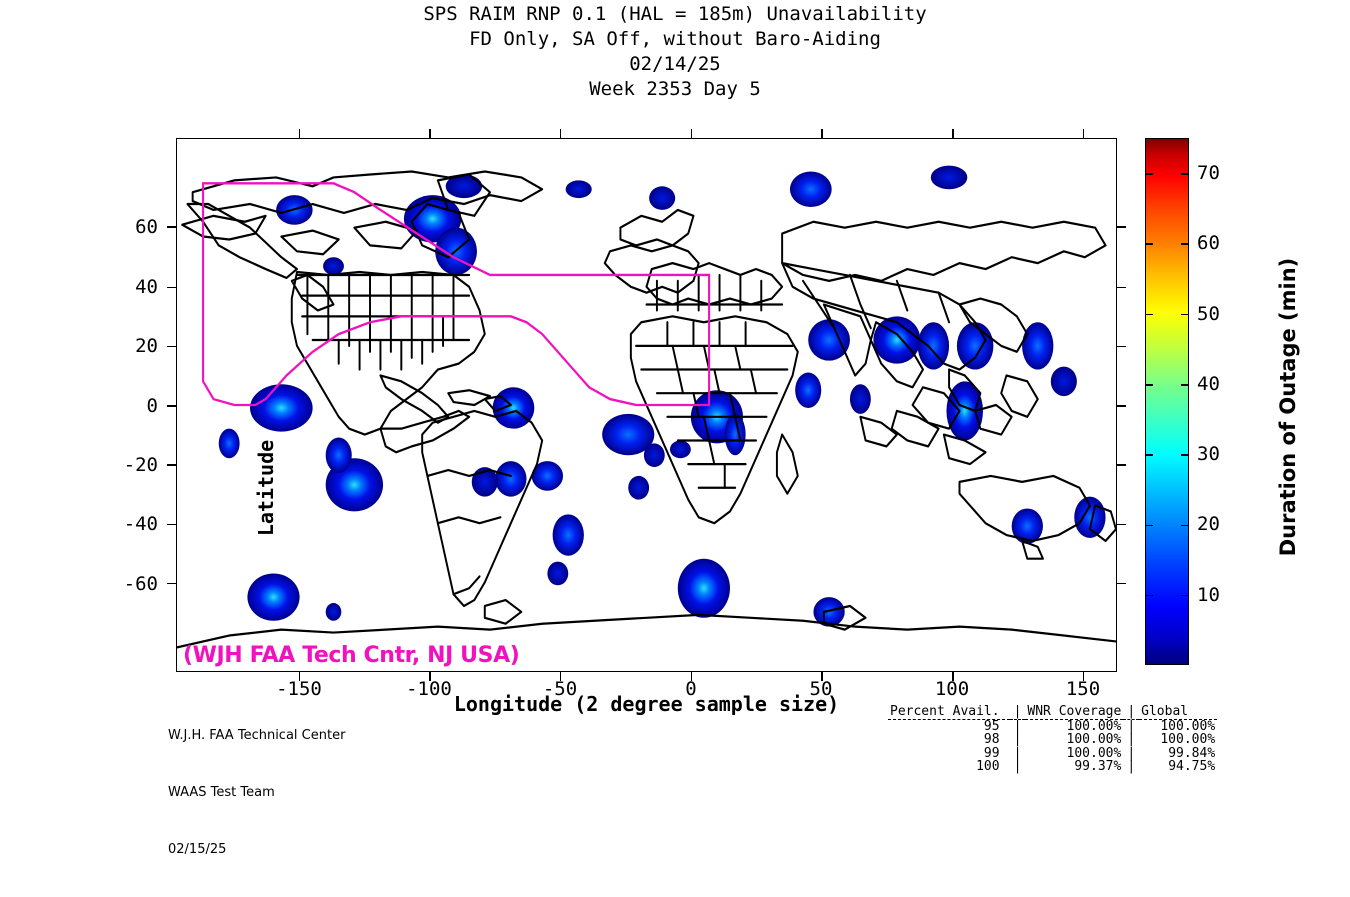  What do you see at coordinates (1192, 766) in the screenshot?
I see `cell-global: 94.75%` at bounding box center [1192, 766].